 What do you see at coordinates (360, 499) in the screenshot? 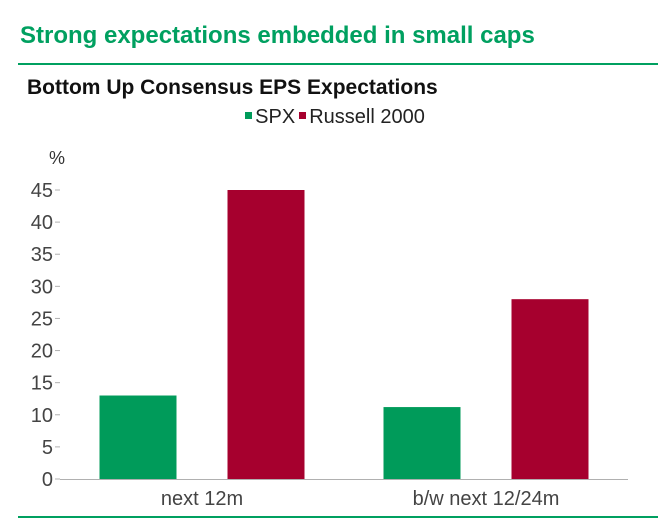
I see `x-axis-categories: next 12m b/w next 12/24m` at bounding box center [360, 499].